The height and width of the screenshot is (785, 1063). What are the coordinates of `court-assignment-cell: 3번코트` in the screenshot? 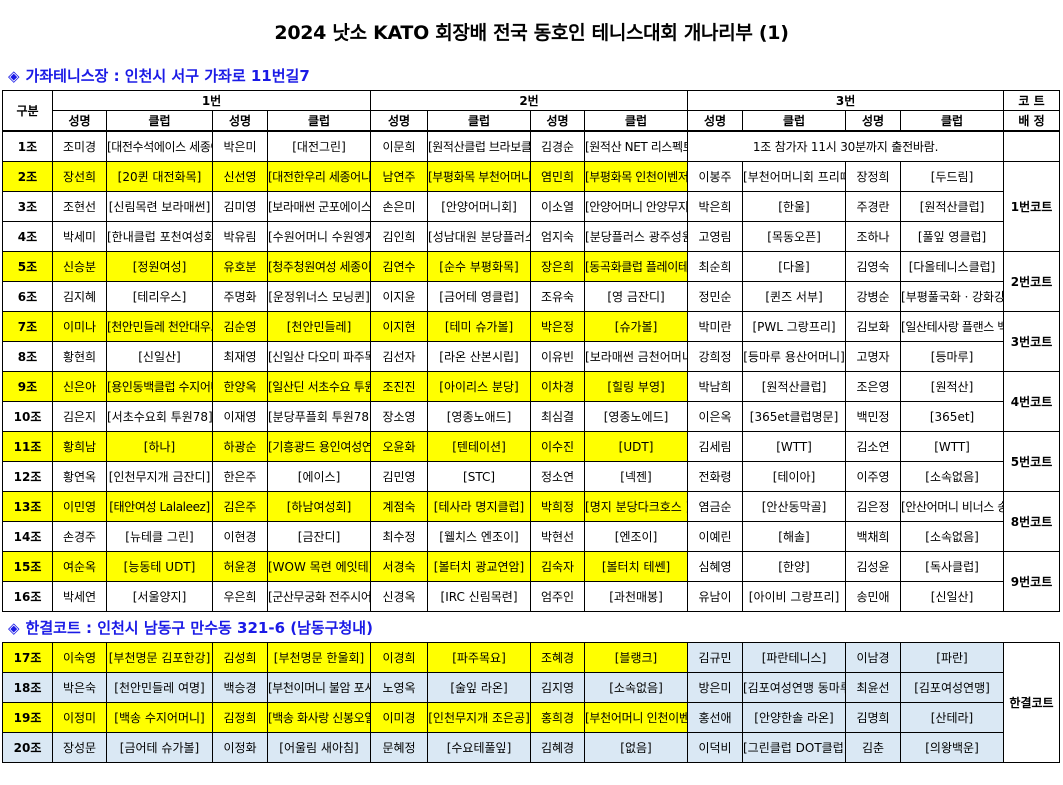 It's located at (1032, 341).